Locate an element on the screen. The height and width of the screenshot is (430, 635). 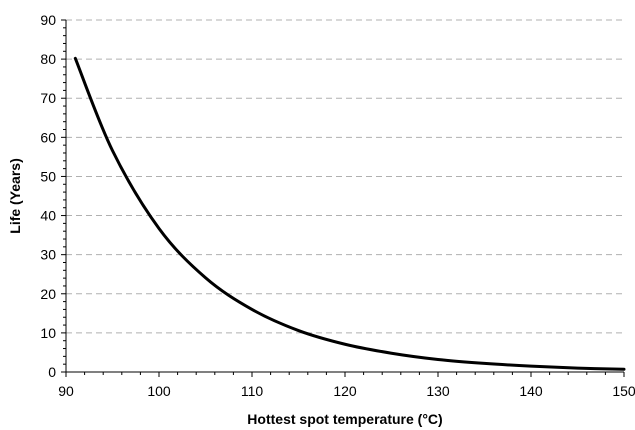
x-tick-label-130: 130 is located at coordinates (438, 391).